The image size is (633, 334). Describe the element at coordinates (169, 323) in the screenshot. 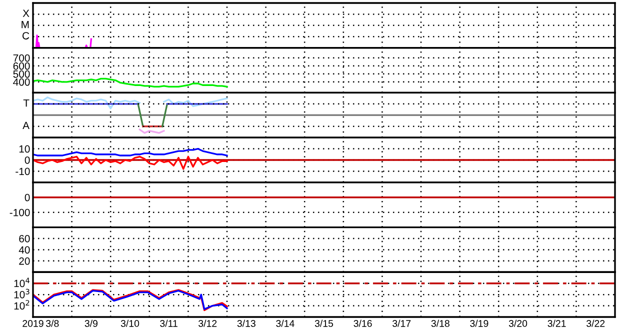

I see `x-tick-label: 3/11` at that location.